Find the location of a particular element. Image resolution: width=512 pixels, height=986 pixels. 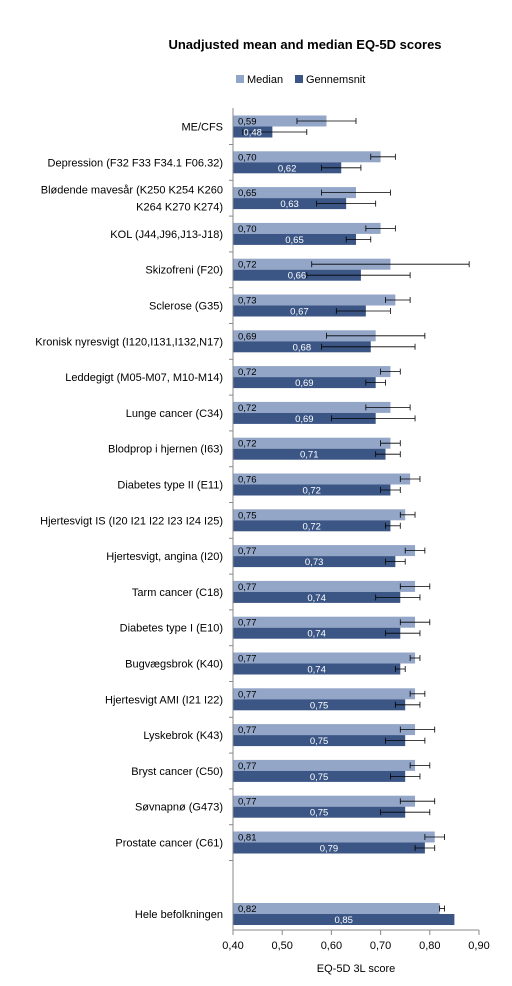

x-tick-label: 0,90 is located at coordinates (478, 946).